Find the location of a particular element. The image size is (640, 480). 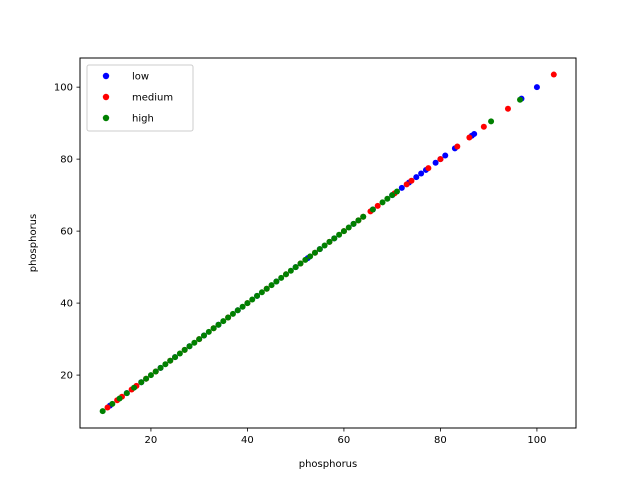

y-tick-label: 40 is located at coordinates (66, 304).